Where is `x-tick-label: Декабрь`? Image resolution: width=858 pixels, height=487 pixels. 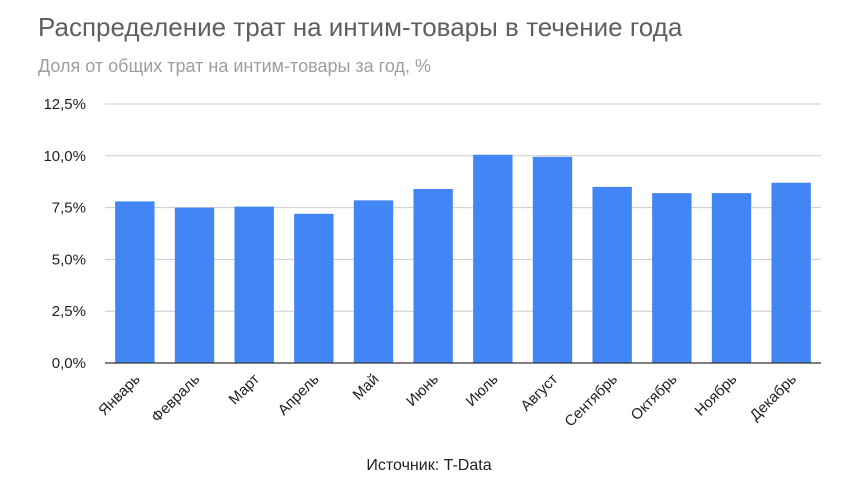 x-tick-label: Декабрь is located at coordinates (774, 398).